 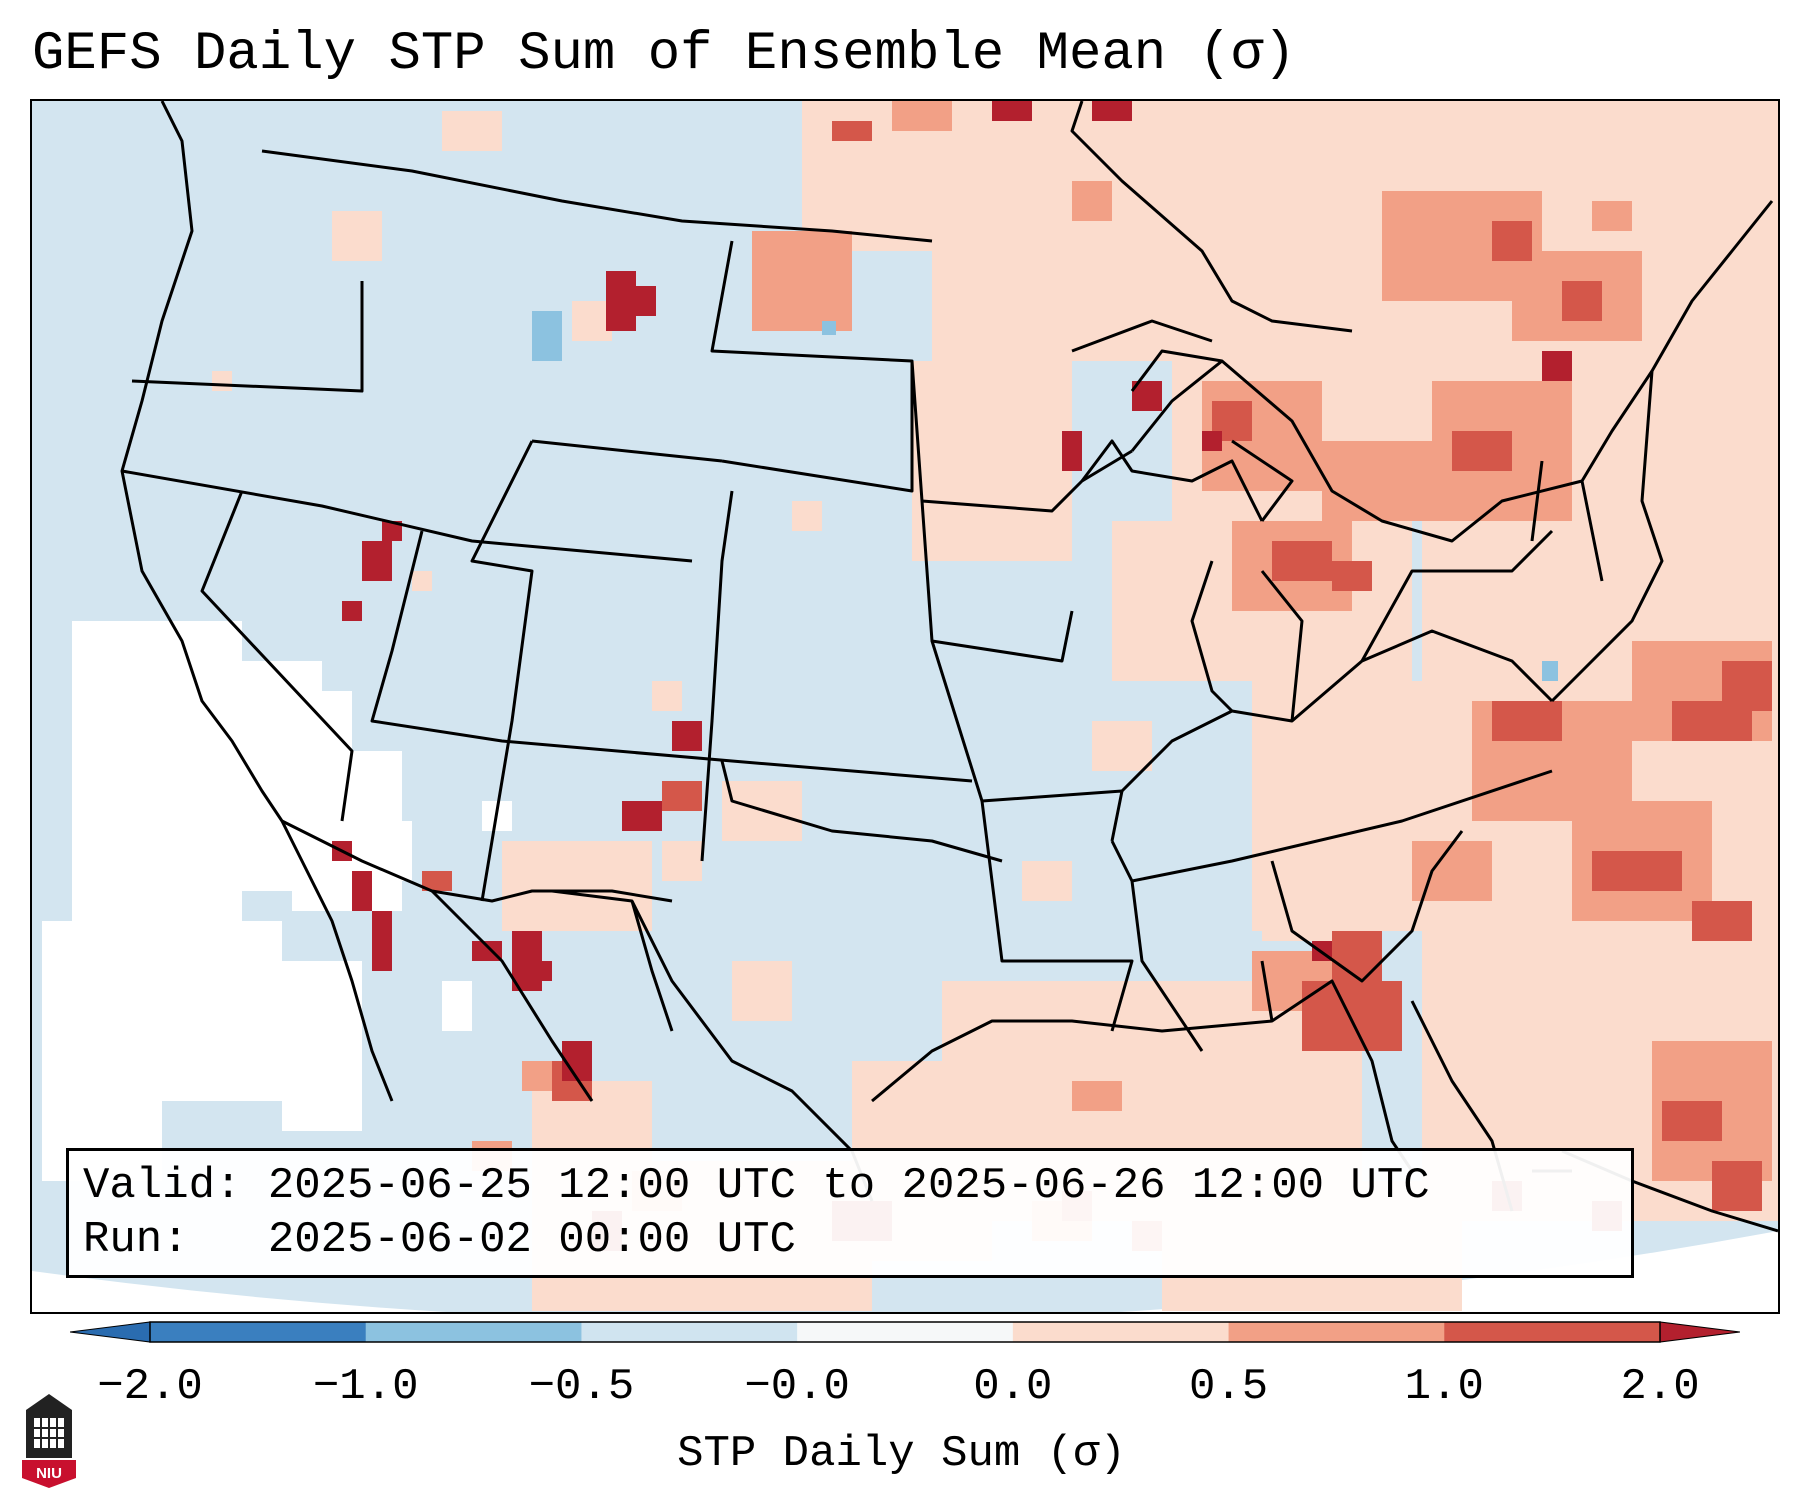 I want to click on colorbar-tick-label: 2.0, so click(x=1660, y=1387).